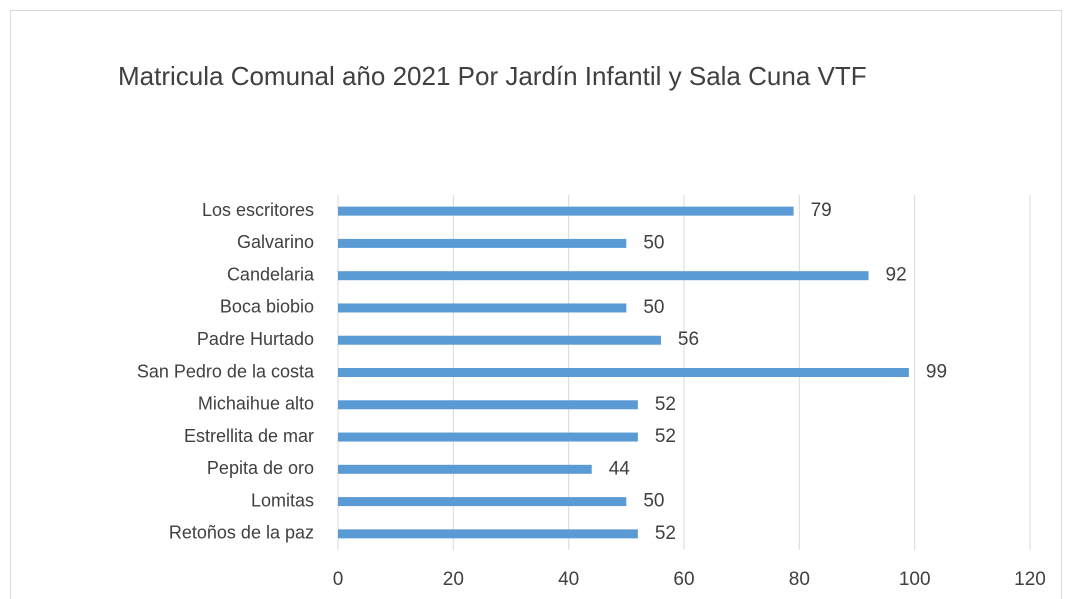 The width and height of the screenshot is (1072, 599). I want to click on y-tick-label: Galvarino, so click(275, 242).